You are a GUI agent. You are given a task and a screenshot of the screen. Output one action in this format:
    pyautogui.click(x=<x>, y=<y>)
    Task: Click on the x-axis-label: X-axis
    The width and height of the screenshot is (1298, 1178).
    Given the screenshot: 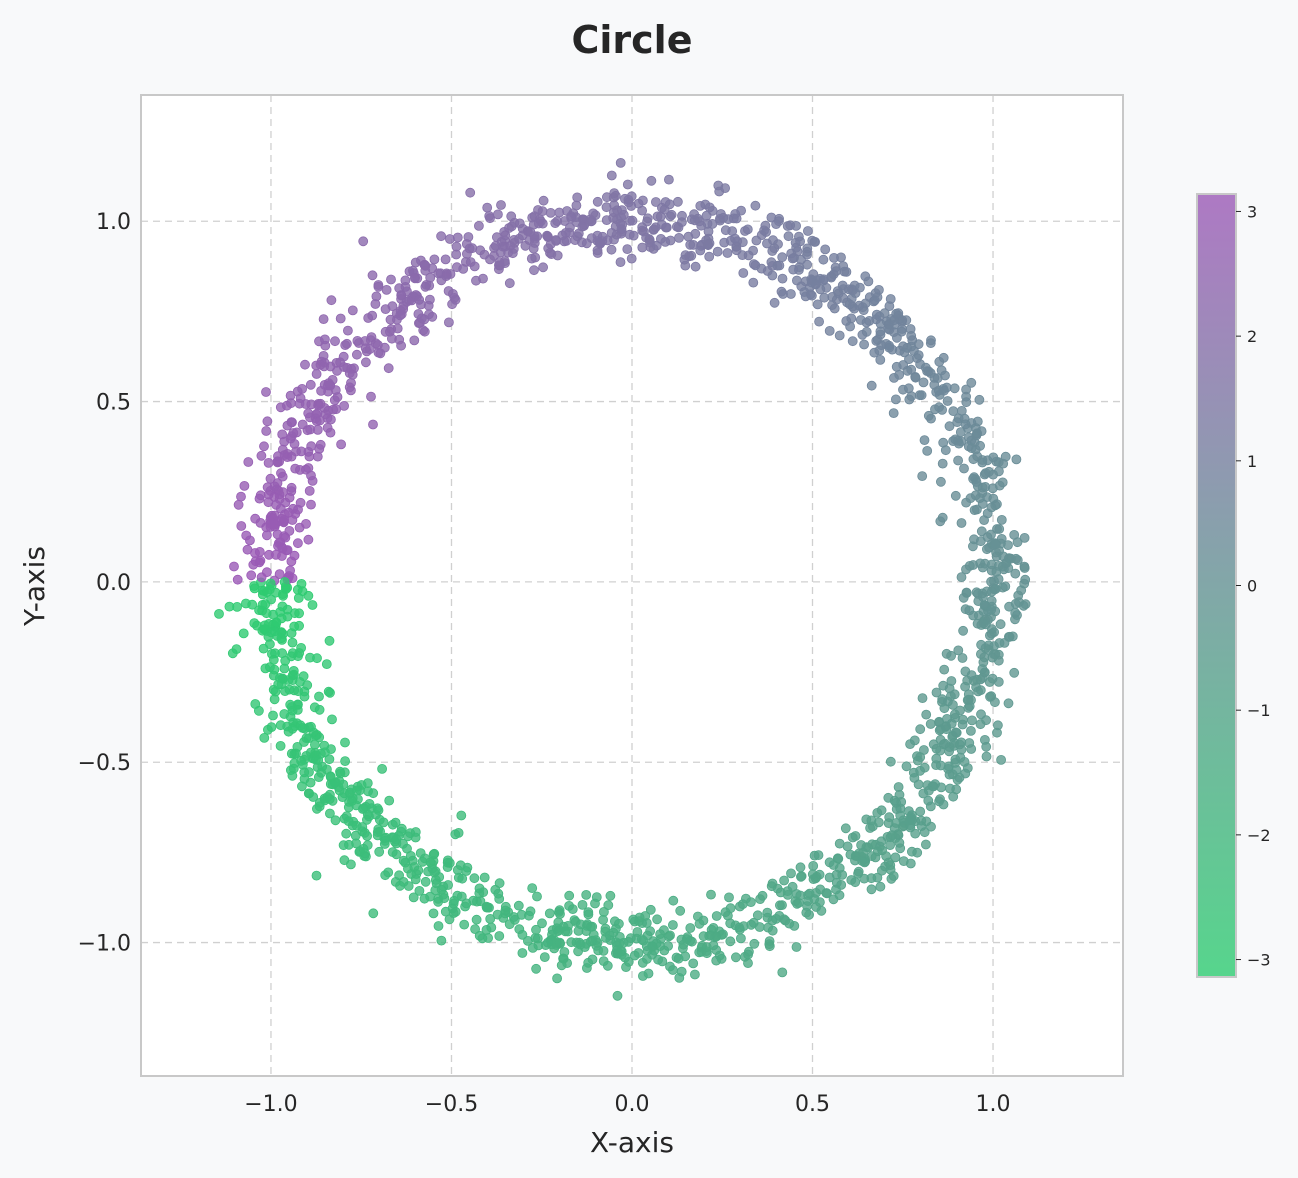 What is the action you would take?
    pyautogui.click(x=632, y=1142)
    